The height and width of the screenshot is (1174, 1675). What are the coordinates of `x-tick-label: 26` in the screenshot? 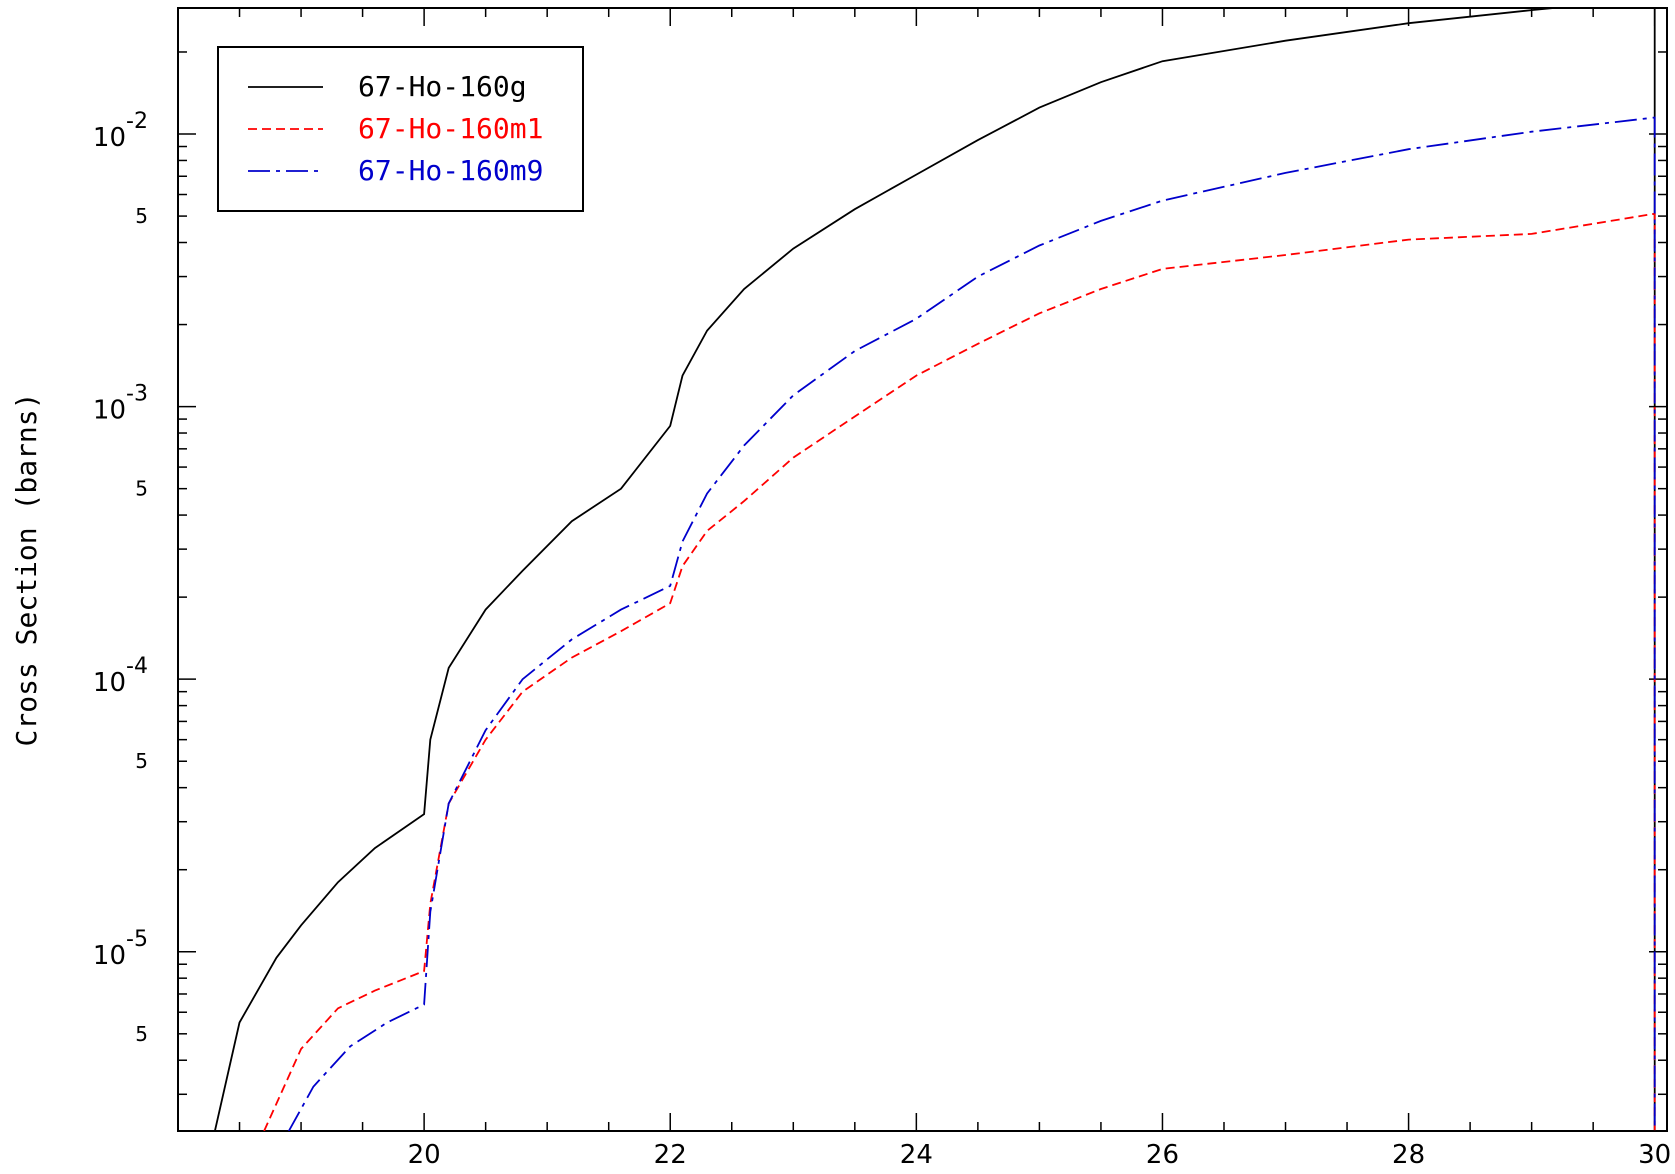 It's located at (1162, 1155).